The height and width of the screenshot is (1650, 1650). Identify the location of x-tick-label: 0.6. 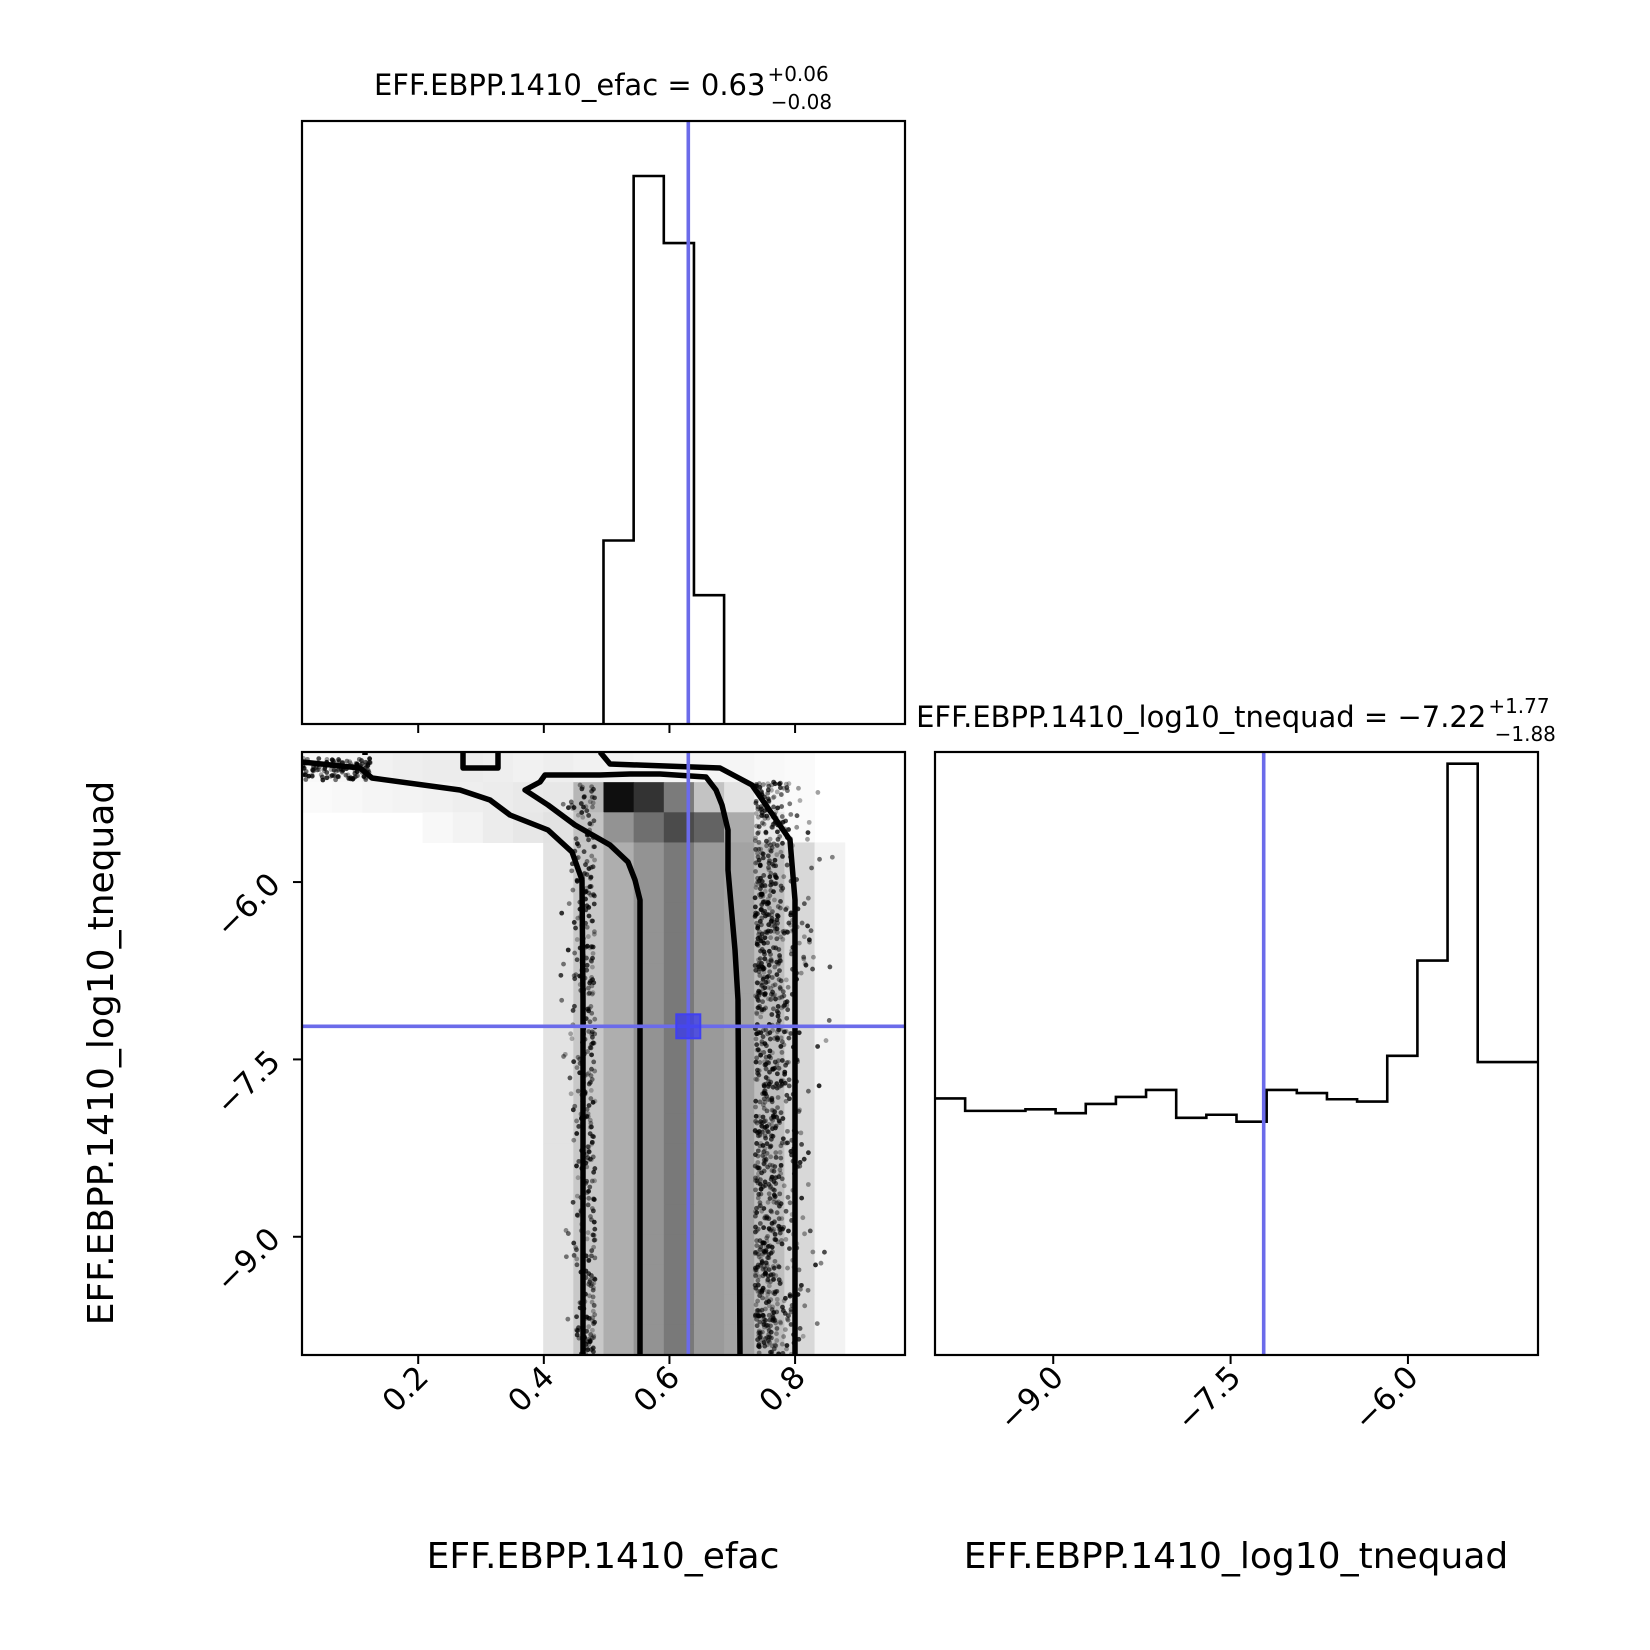
(657, 1389).